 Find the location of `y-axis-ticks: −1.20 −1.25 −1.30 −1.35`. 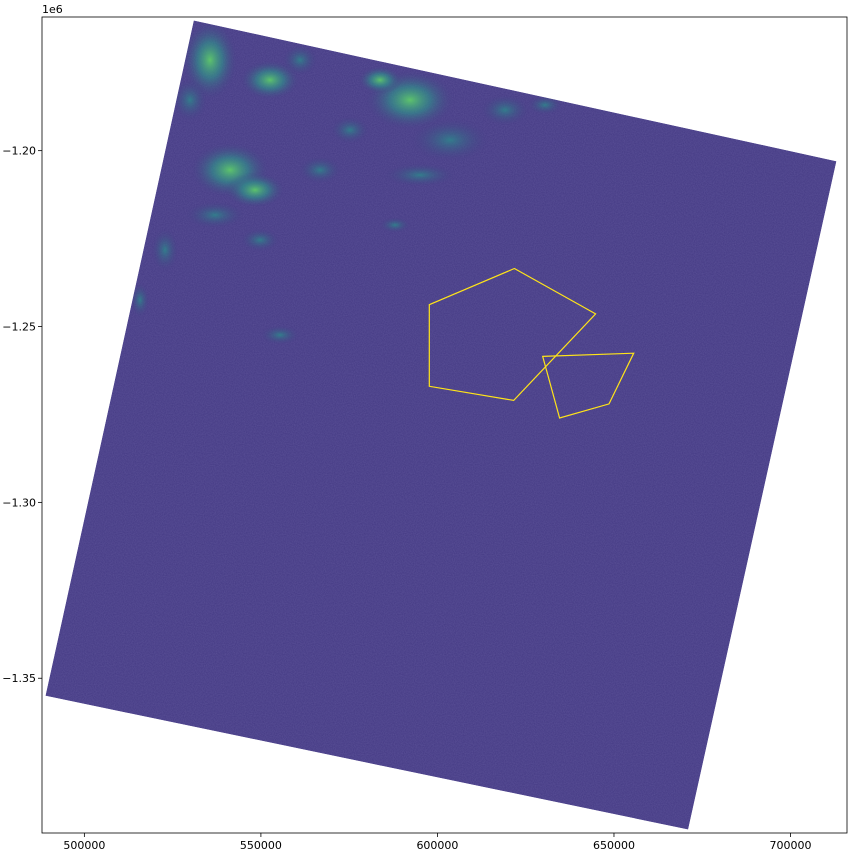

y-axis-ticks: −1.20 −1.25 −1.30 −1.35 is located at coordinates (22, 415).